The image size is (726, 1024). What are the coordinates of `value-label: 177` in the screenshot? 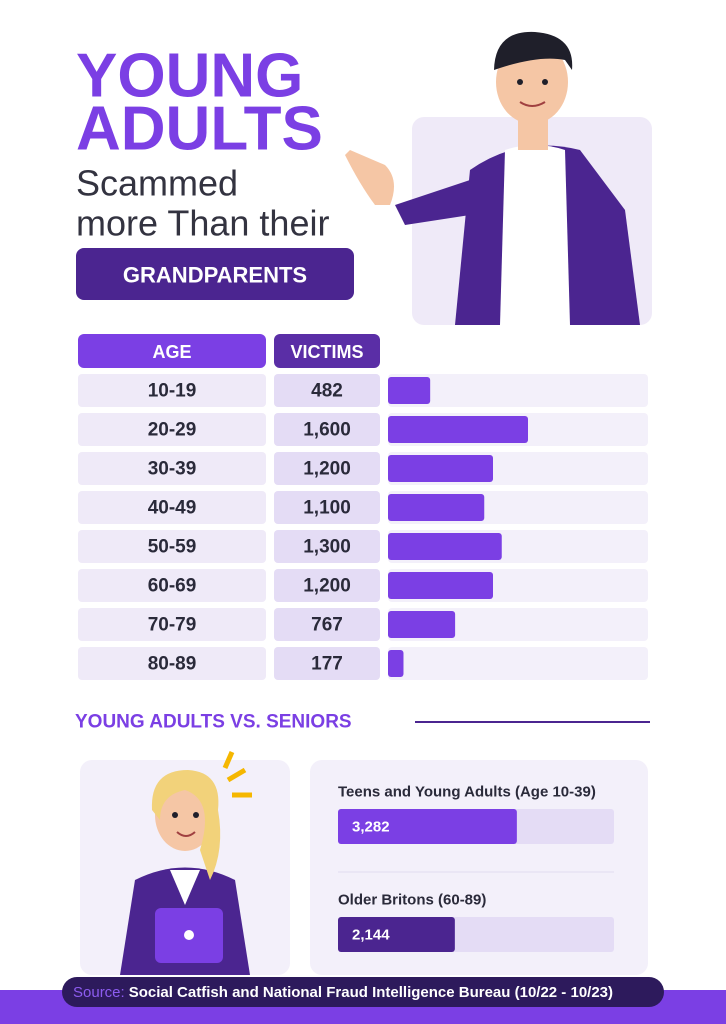 It's located at (327, 664).